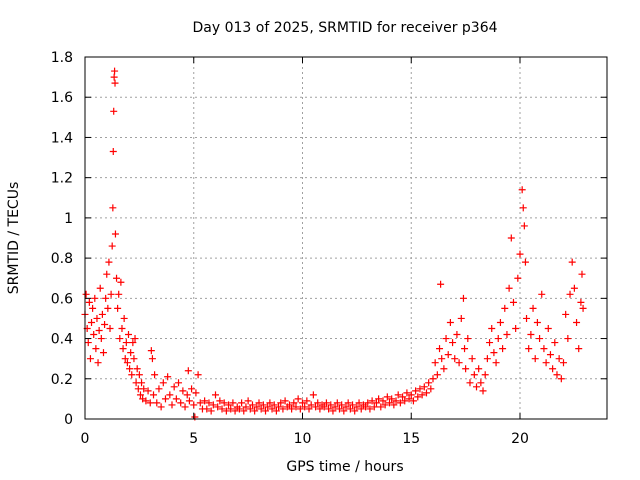 This screenshot has width=640, height=480. What do you see at coordinates (303, 439) in the screenshot?
I see `x-tick-label: 10` at bounding box center [303, 439].